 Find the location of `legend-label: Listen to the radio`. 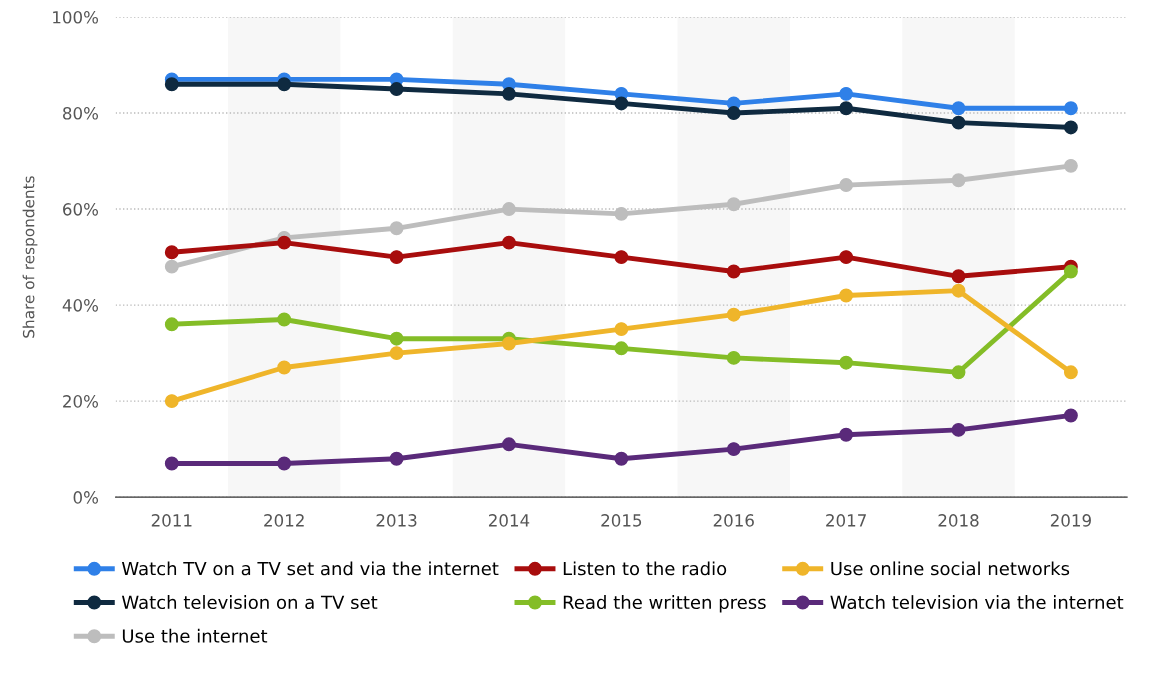

legend-label: Listen to the radio is located at coordinates (645, 568).